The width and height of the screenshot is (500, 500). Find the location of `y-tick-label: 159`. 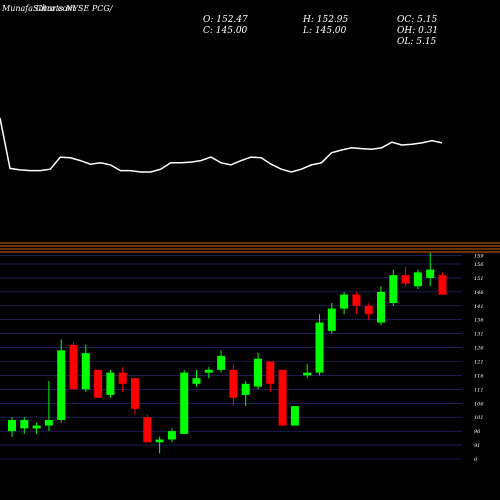

y-tick-label: 159 is located at coordinates (479, 257).